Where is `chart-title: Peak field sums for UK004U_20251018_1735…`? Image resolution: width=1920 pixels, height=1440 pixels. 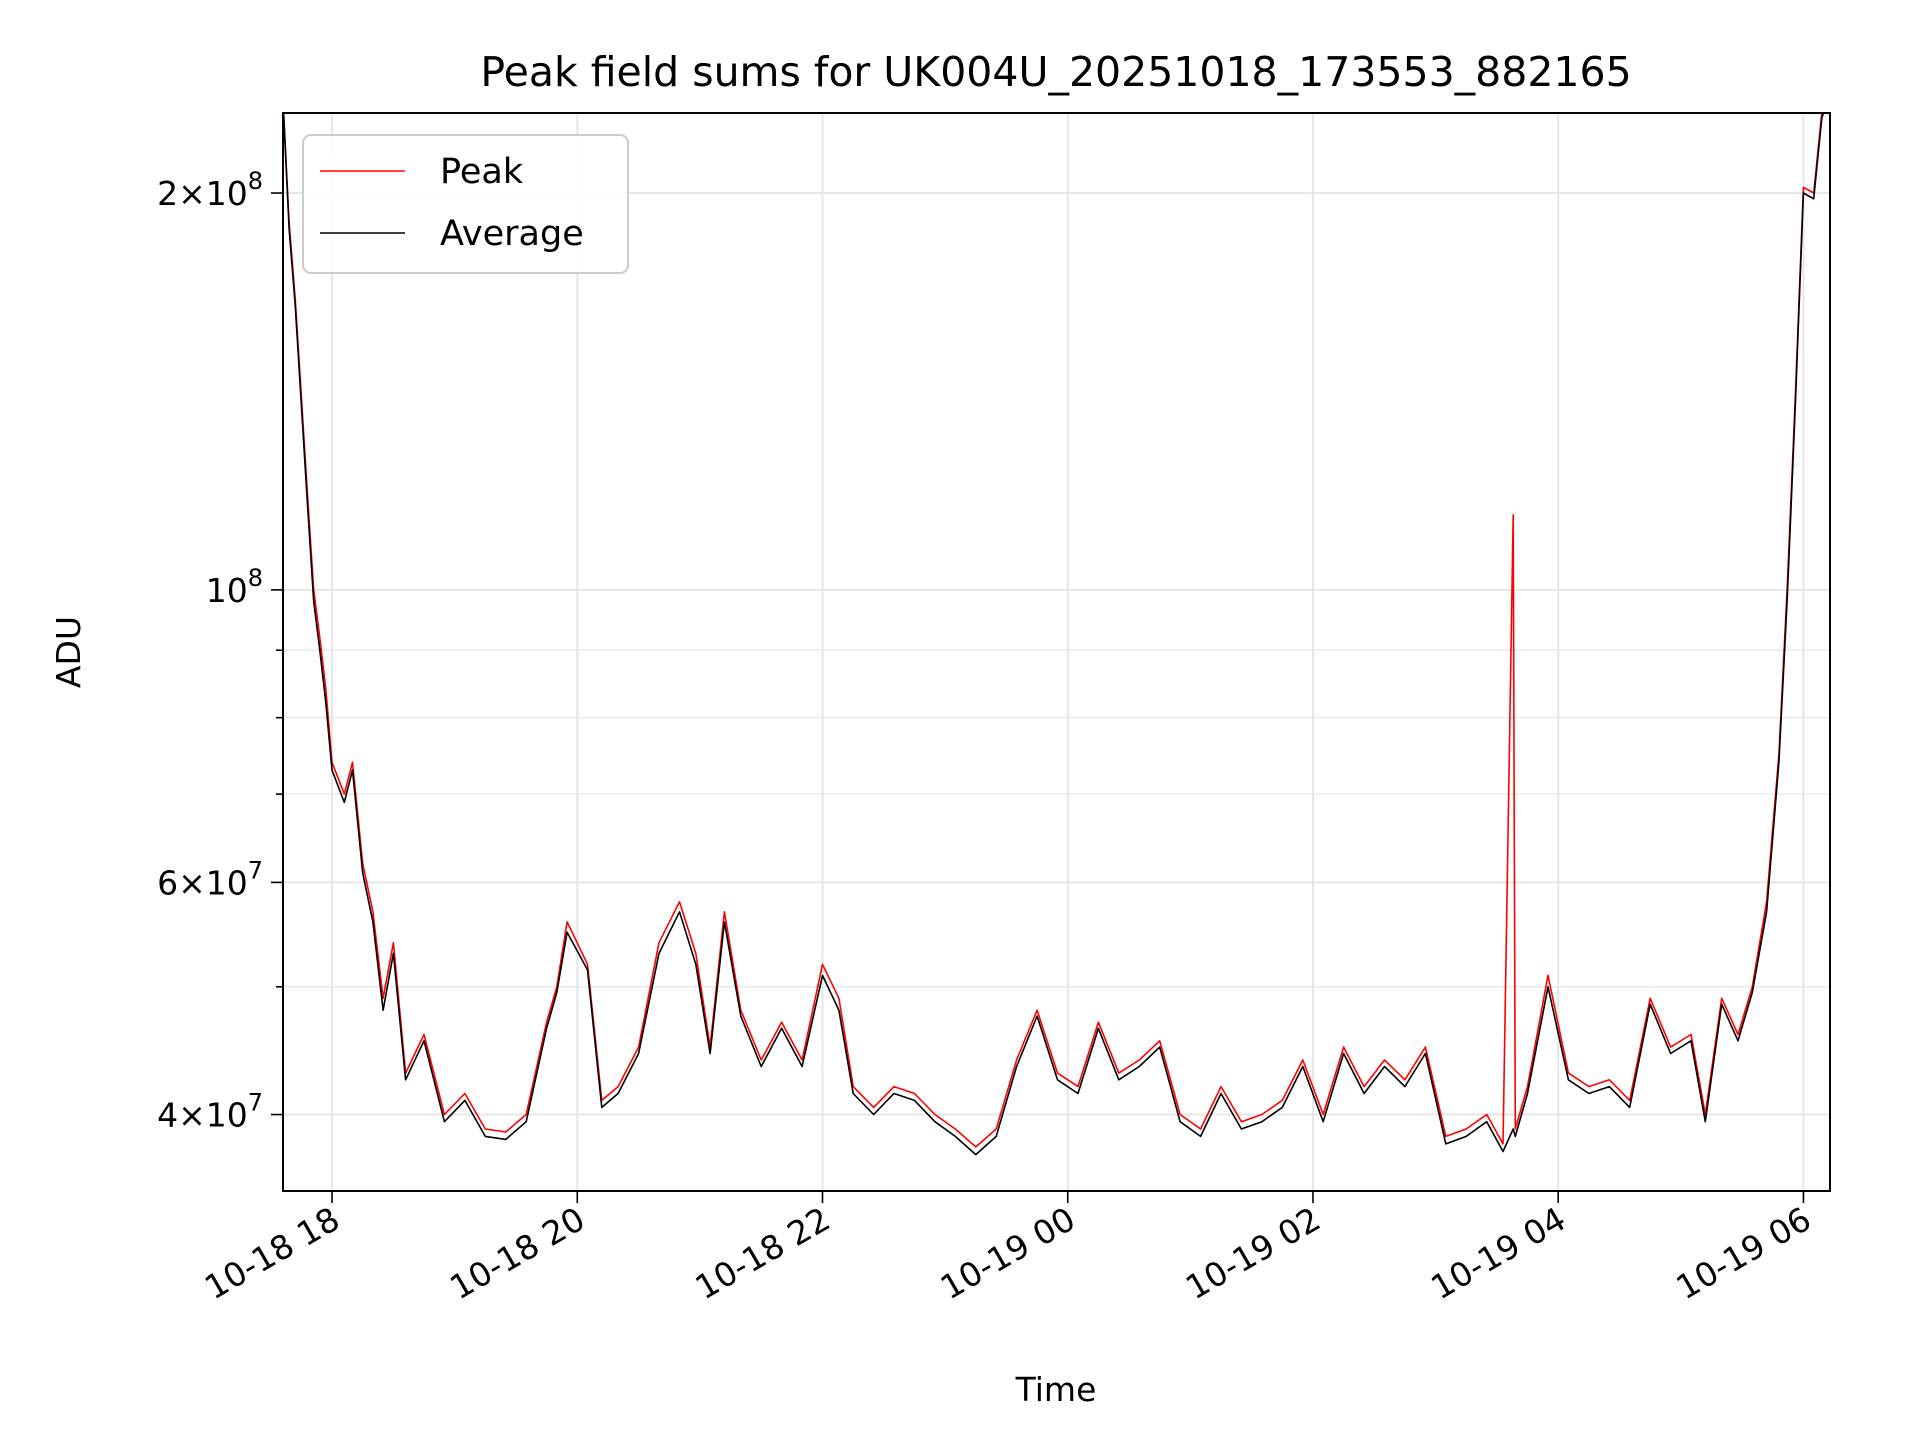 chart-title: Peak field sums for UK004U_20251018_1735… is located at coordinates (1055, 72).